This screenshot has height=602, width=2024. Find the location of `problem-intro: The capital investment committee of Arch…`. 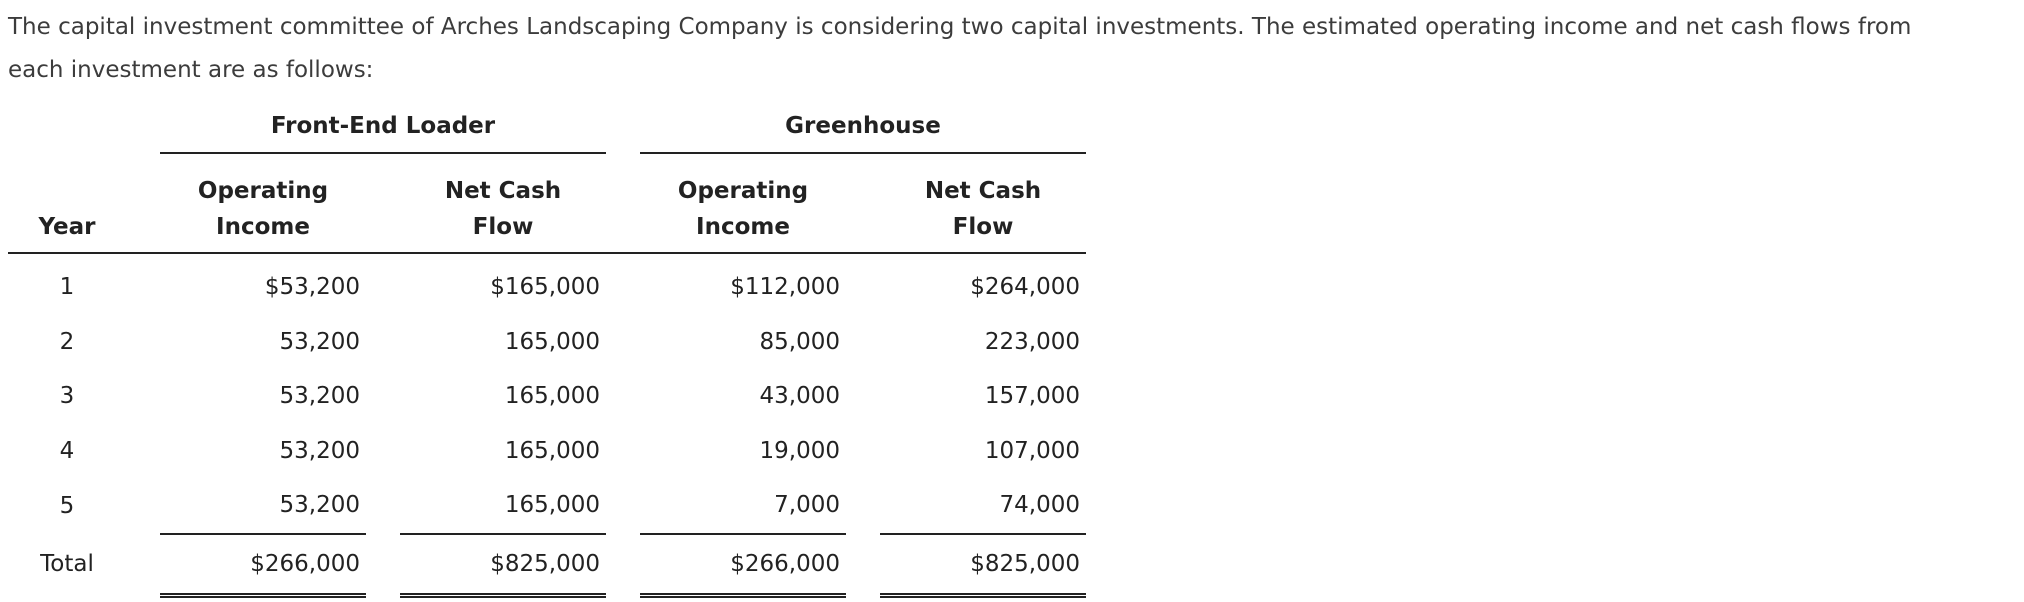

problem-intro: The capital investment committee of Arch… is located at coordinates (1011, 49).